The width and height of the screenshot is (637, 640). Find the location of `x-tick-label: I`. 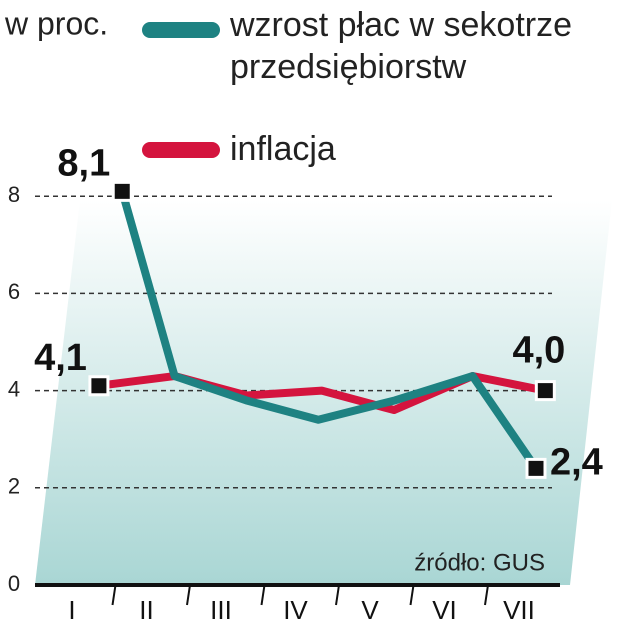

x-tick-label: I is located at coordinates (71, 610).